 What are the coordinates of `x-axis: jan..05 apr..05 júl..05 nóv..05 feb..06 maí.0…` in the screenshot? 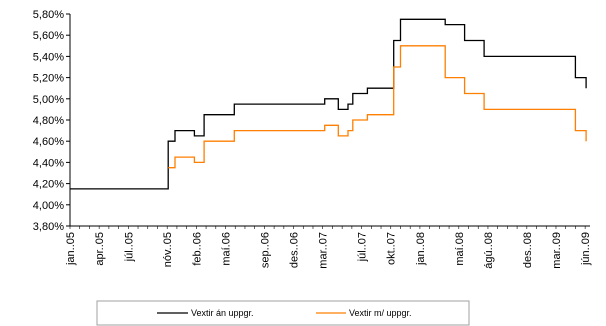 It's located at (328, 247).